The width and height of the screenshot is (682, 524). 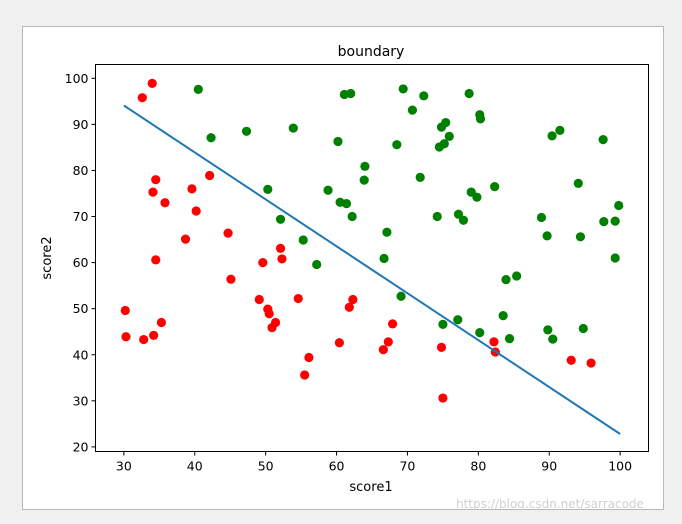 What do you see at coordinates (478, 466) in the screenshot?
I see `x-tick-label: 80` at bounding box center [478, 466].